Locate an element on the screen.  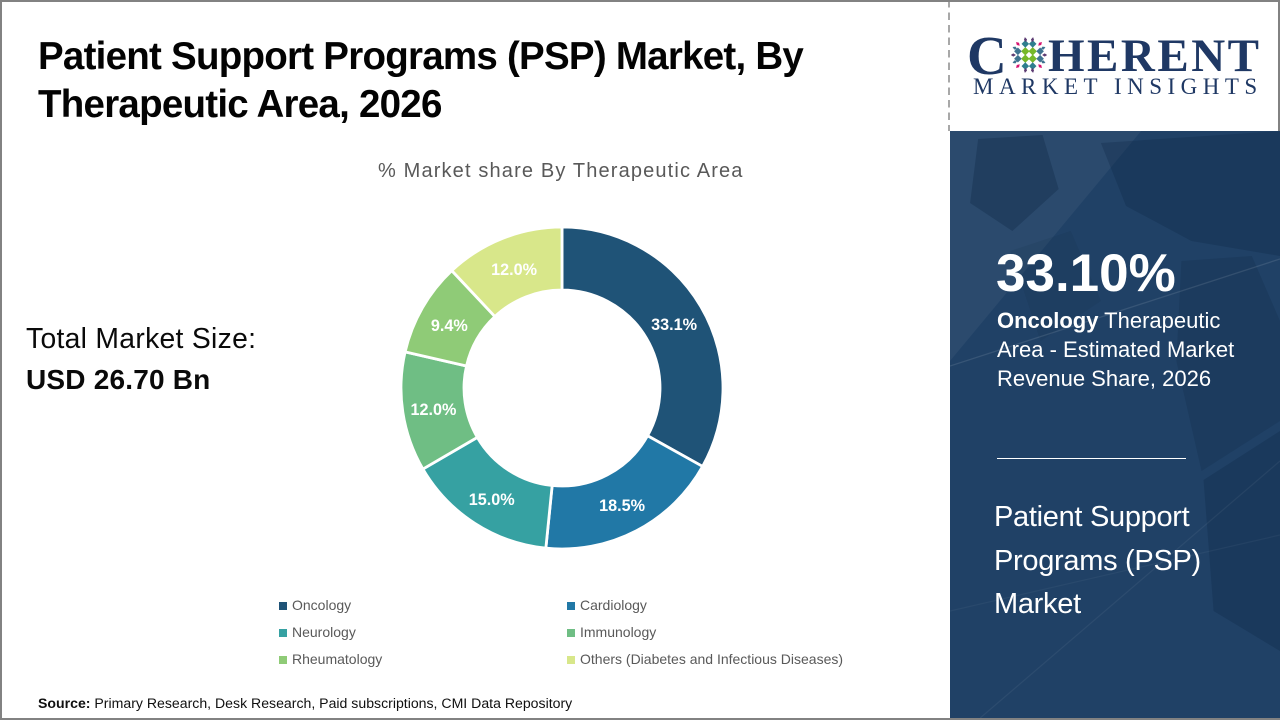
svg-text: 9.4% is located at coordinates (449, 326).